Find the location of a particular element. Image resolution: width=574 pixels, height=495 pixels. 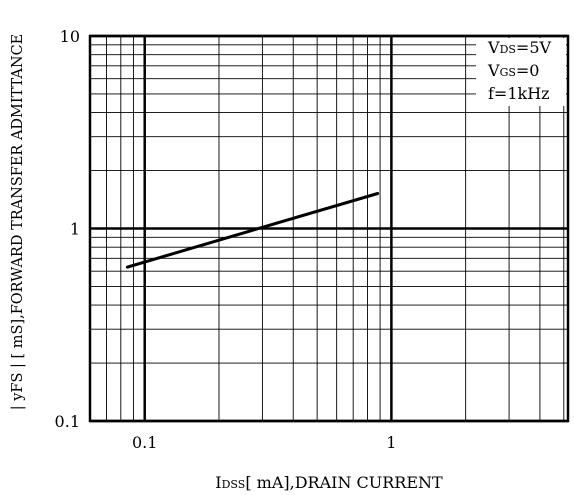

condition-vgs: VGS=0 is located at coordinates (513, 70).